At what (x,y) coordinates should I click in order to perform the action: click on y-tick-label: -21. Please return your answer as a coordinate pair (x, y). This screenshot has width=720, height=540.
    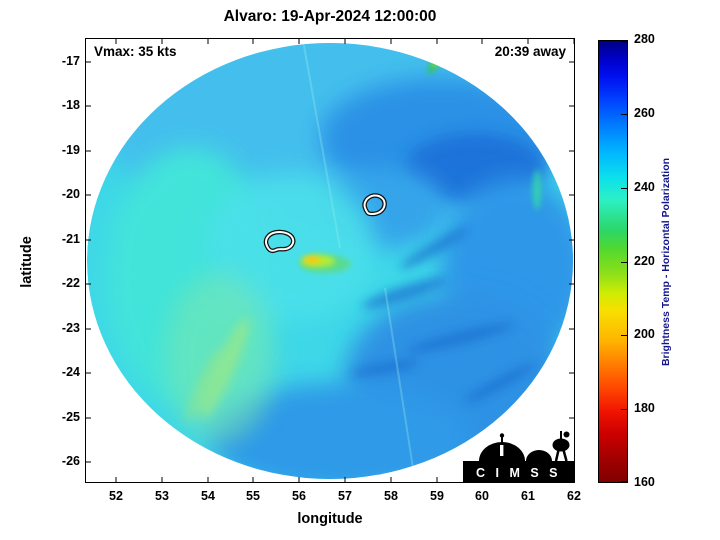
    Looking at the image, I should click on (70, 239).